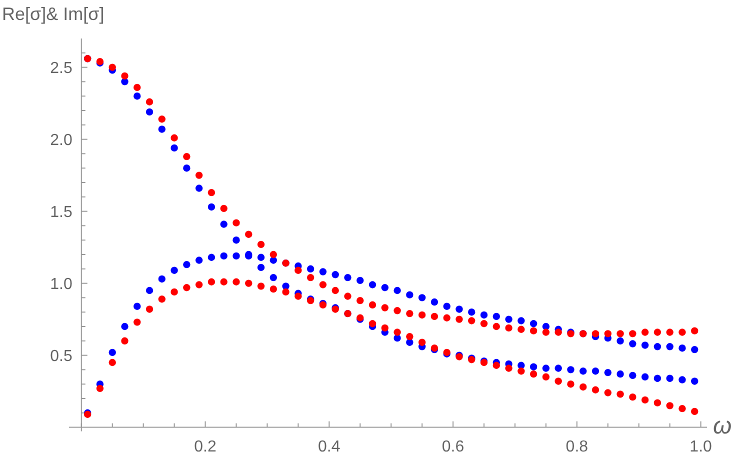  I want to click on y-tick-label: 2.0, so click(61, 140).